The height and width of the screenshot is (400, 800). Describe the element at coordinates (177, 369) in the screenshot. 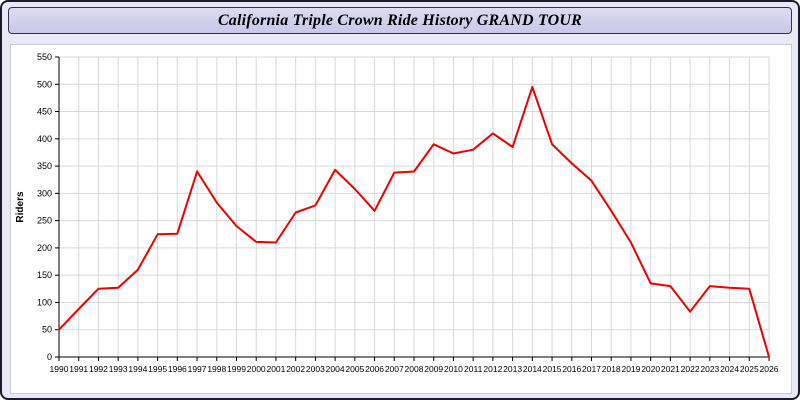

I see `x-tick-label: 1996` at that location.